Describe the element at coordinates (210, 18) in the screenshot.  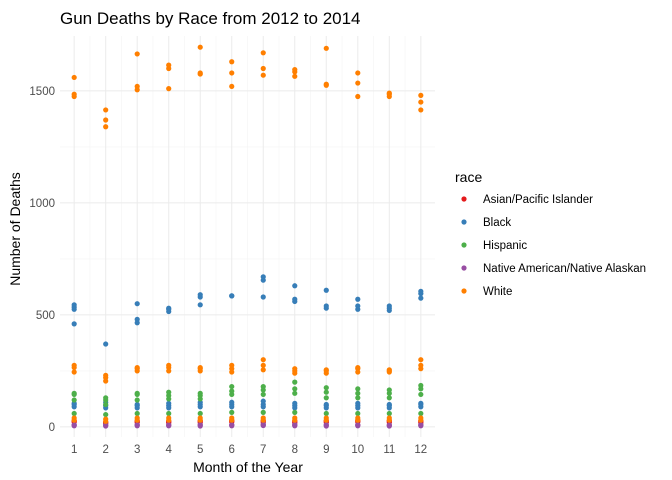
I see `chart-title: Gun Deaths by Race from 2012 to 2014` at that location.